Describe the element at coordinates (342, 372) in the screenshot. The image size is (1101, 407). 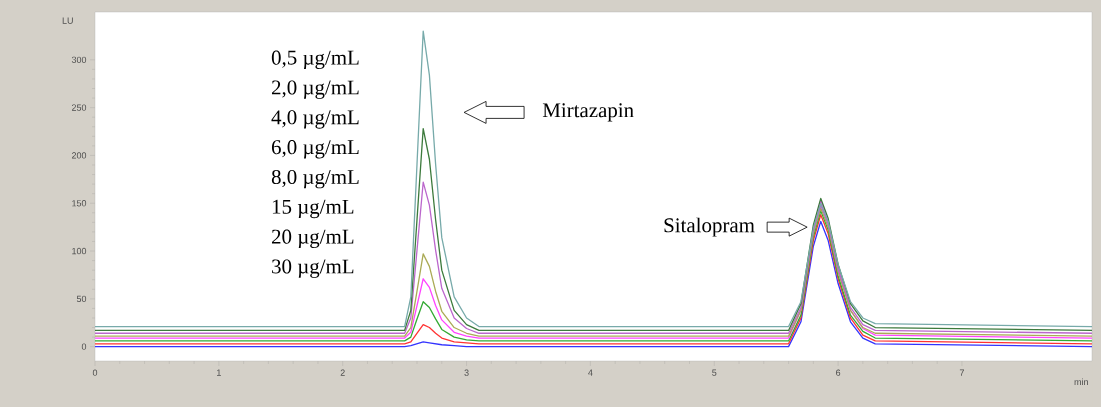
I see `x-tick-label: 2` at that location.